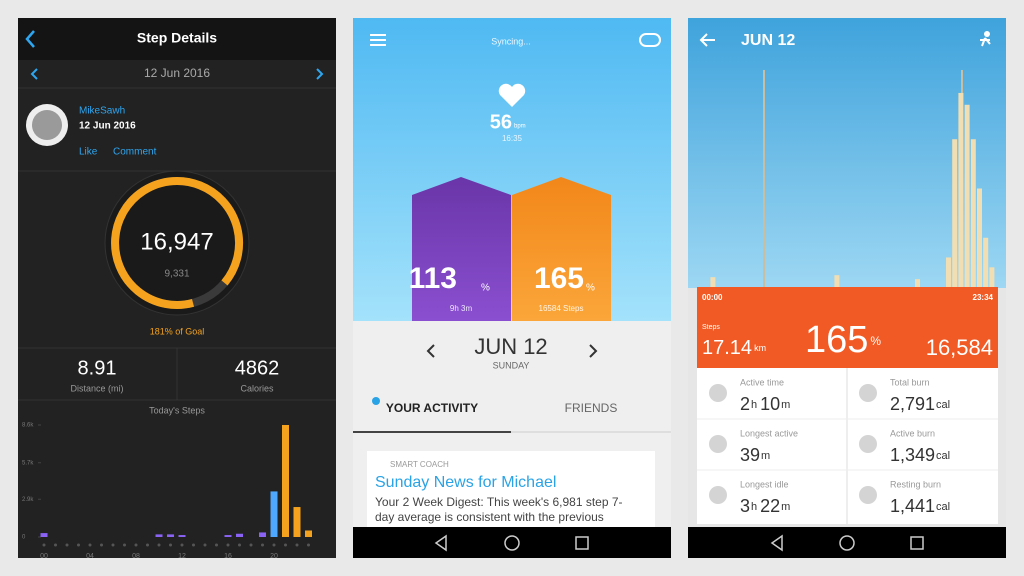 Image resolution: width=1024 pixels, height=576 pixels. What do you see at coordinates (177, 243) in the screenshot?
I see `goal-ring` at bounding box center [177, 243].